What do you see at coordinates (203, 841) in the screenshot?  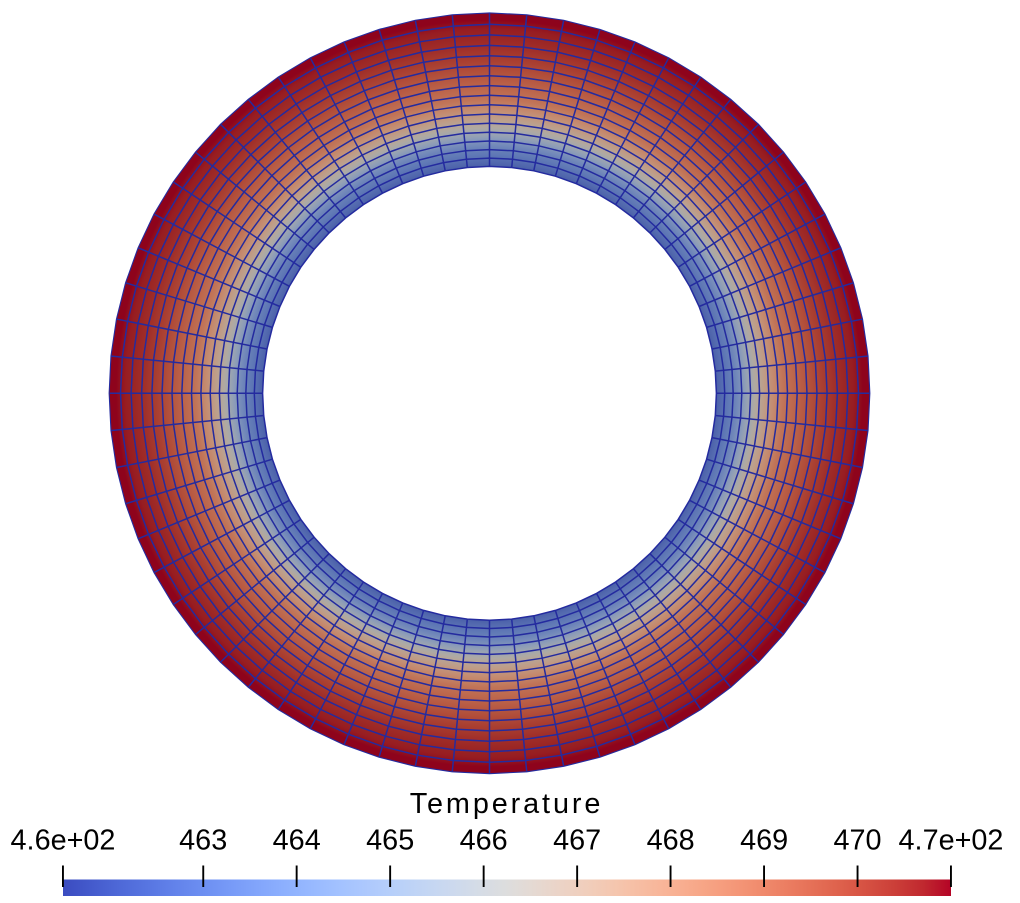 I see `svg-text: 463` at bounding box center [203, 841].